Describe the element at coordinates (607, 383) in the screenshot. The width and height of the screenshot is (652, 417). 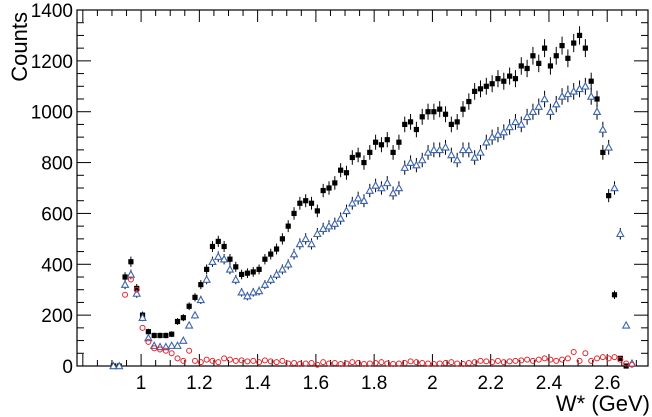
I see `x-tick-label: 2.6` at that location.